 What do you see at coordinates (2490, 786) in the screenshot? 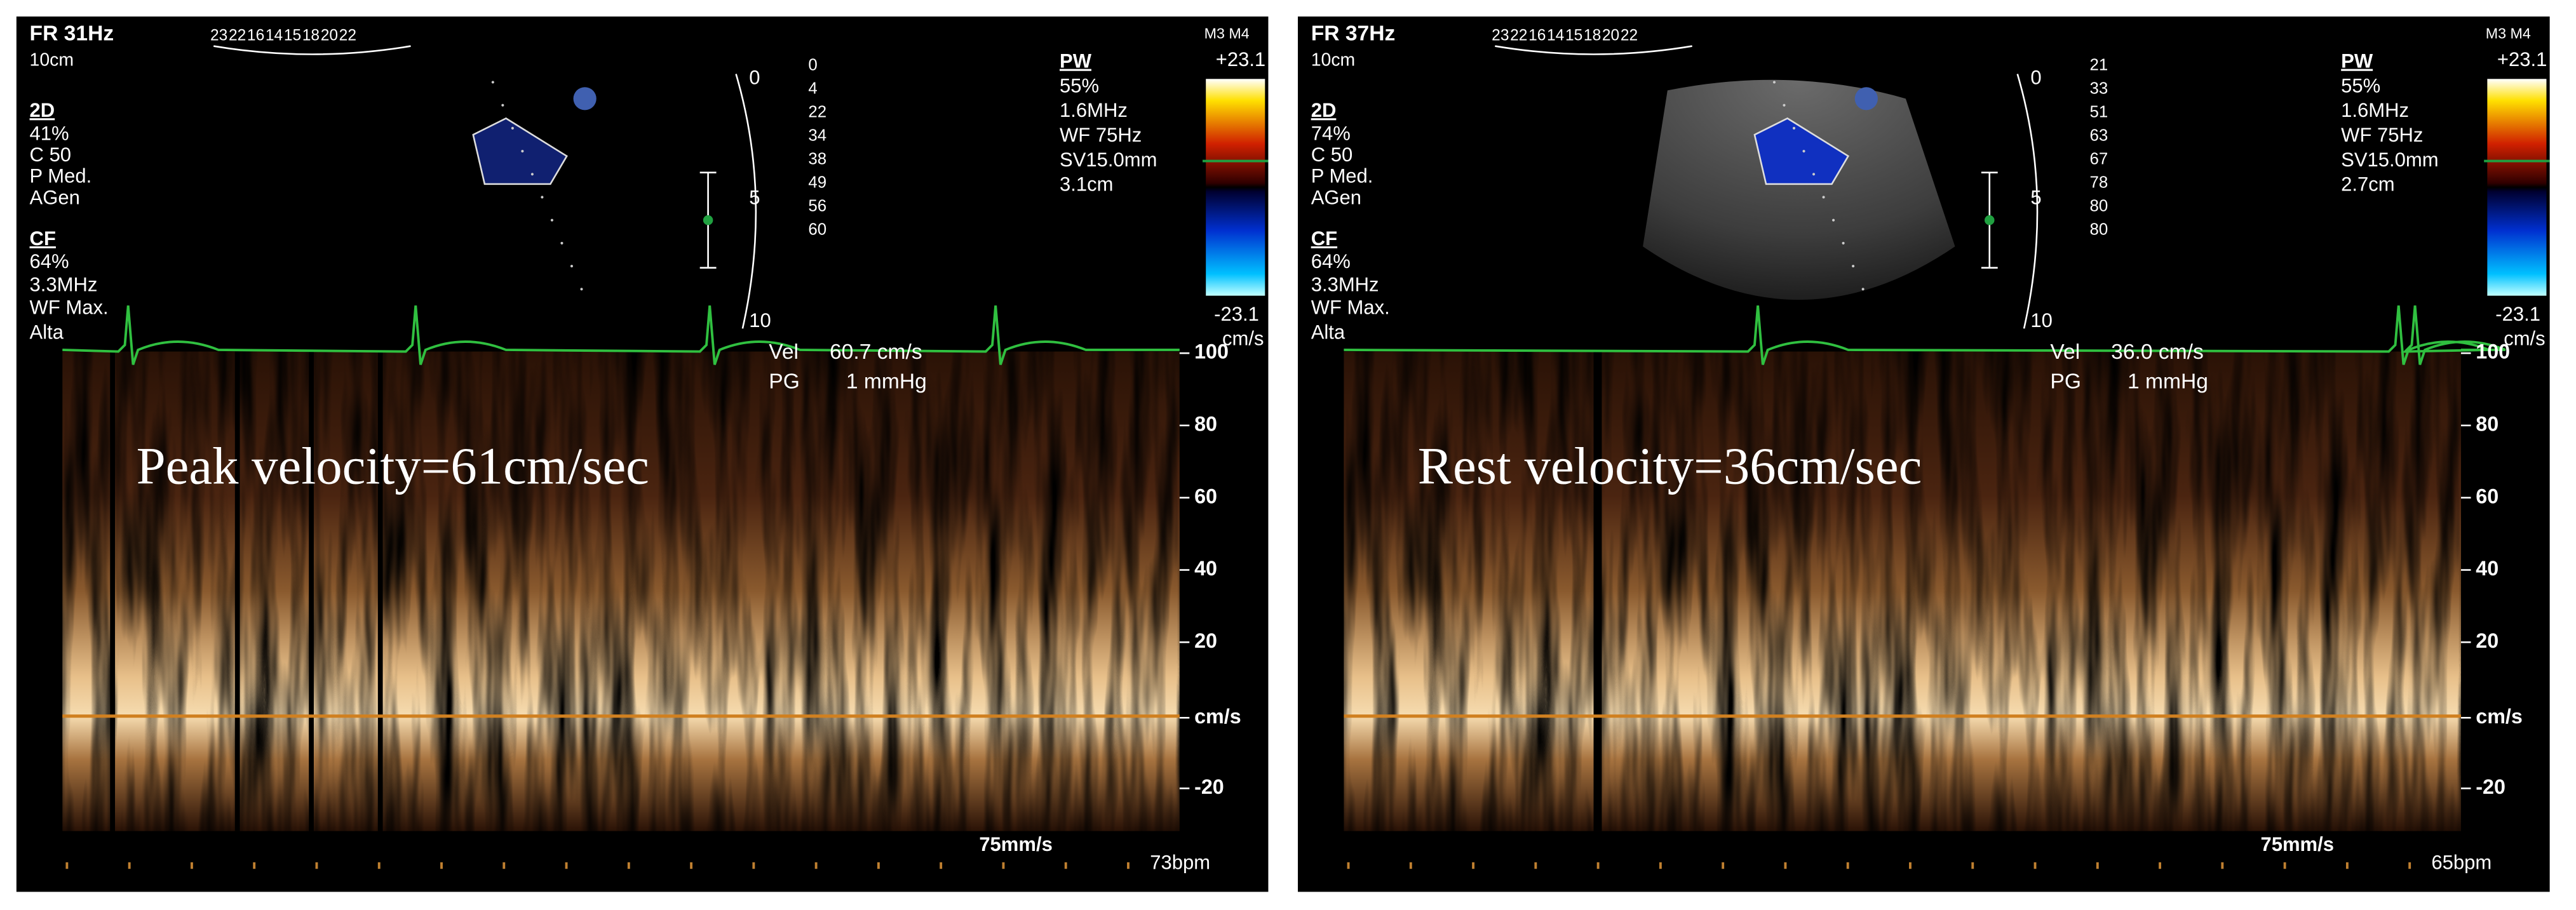
I see `velocity-axis-label: -20` at bounding box center [2490, 786].